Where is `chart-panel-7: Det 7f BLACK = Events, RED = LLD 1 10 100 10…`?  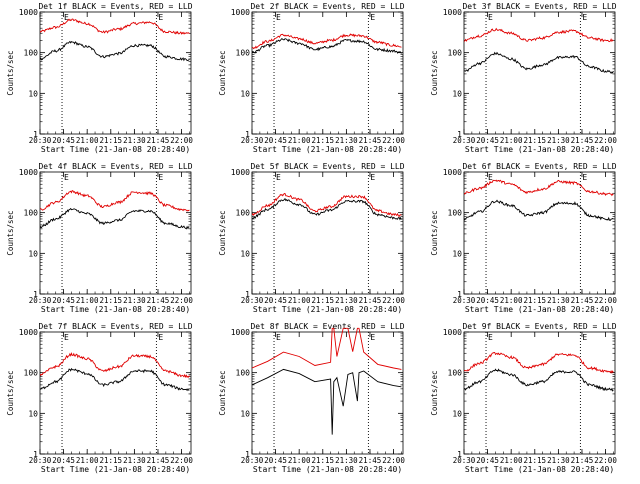
chart-panel-7: Det 7f BLACK = Events, RED = LLD 1 10 100 10… is located at coordinates (99, 398).